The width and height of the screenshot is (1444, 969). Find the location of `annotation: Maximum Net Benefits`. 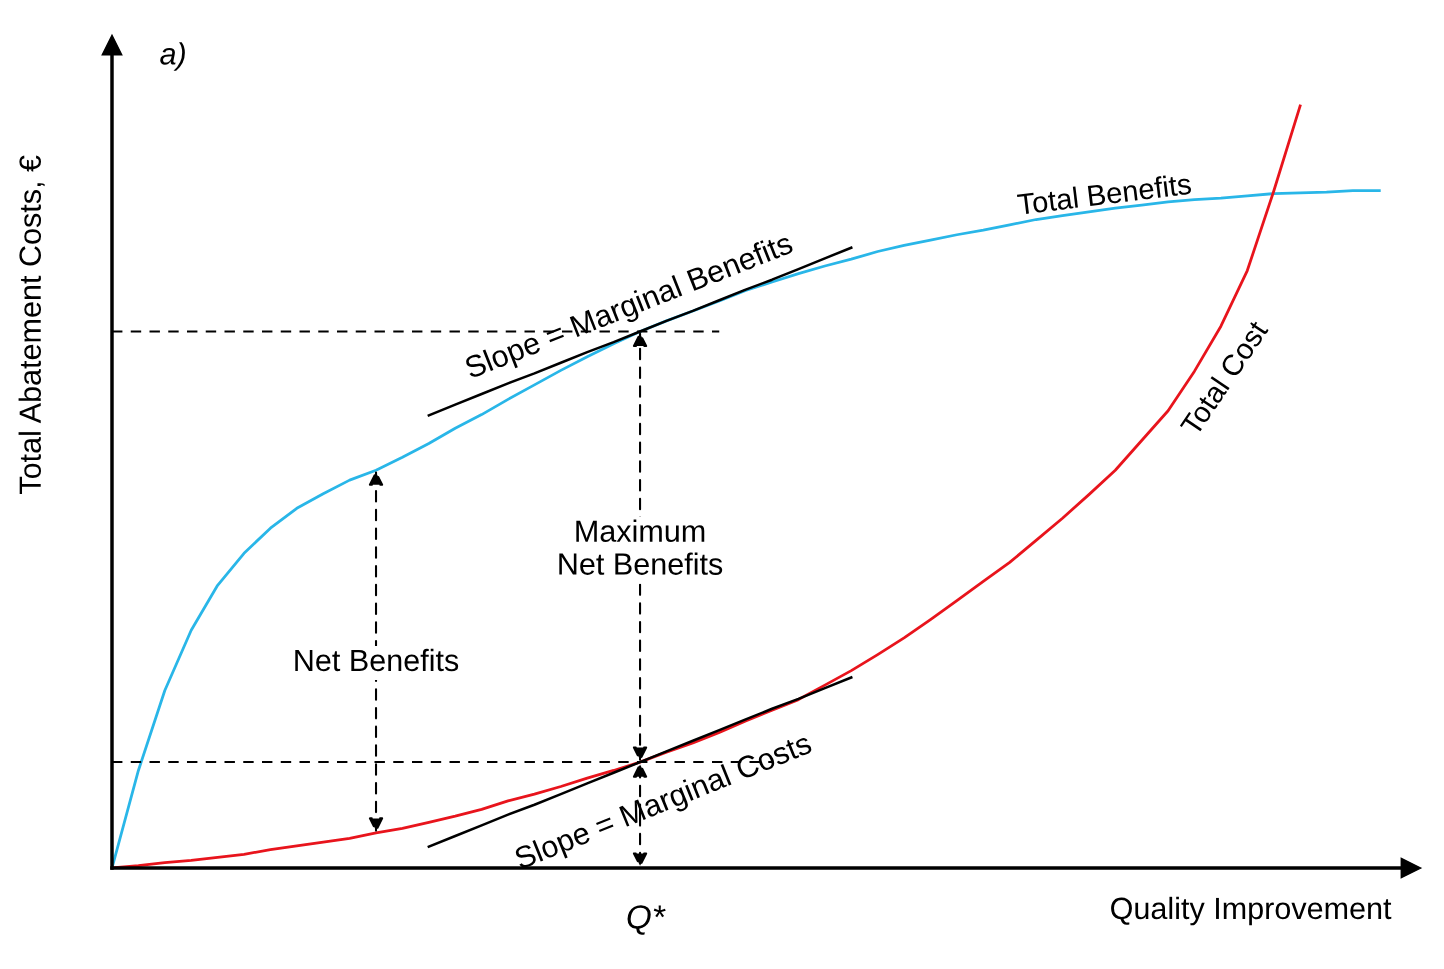

annotation: Maximum Net Benefits is located at coordinates (641, 547).